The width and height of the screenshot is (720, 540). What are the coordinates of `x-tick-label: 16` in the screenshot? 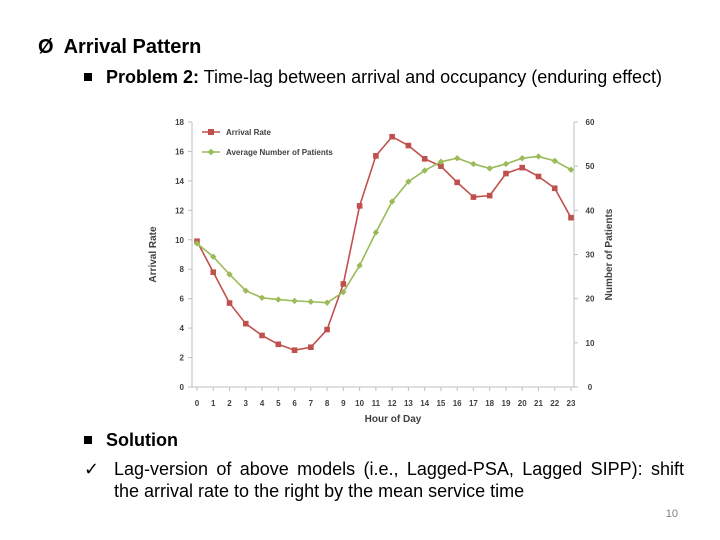 It's located at (457, 403).